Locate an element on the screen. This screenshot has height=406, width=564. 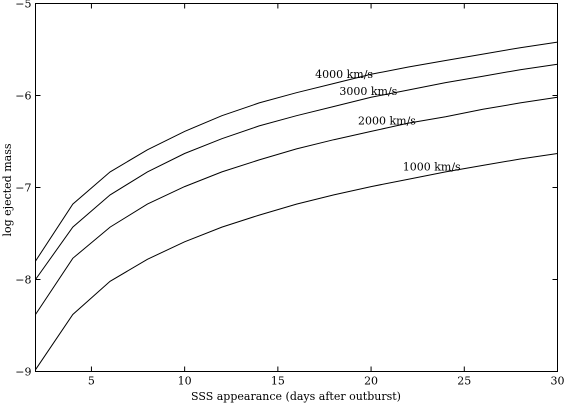
series-label: 2000 km/s is located at coordinates (387, 120).